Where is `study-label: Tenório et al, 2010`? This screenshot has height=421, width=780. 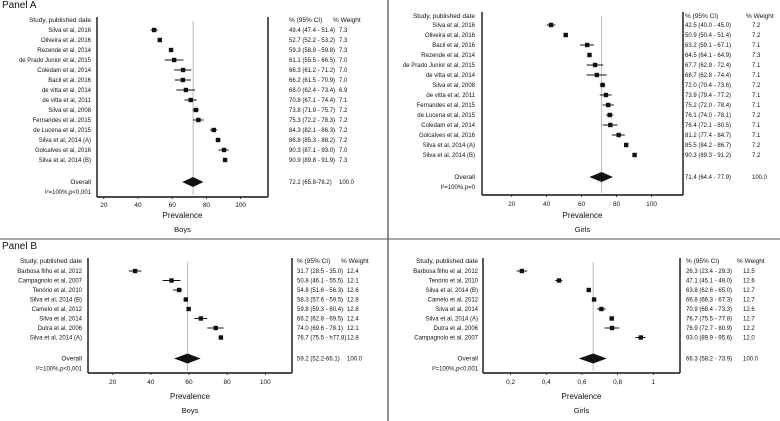
study-label: Tenório et al, 2010 is located at coordinates (454, 282).